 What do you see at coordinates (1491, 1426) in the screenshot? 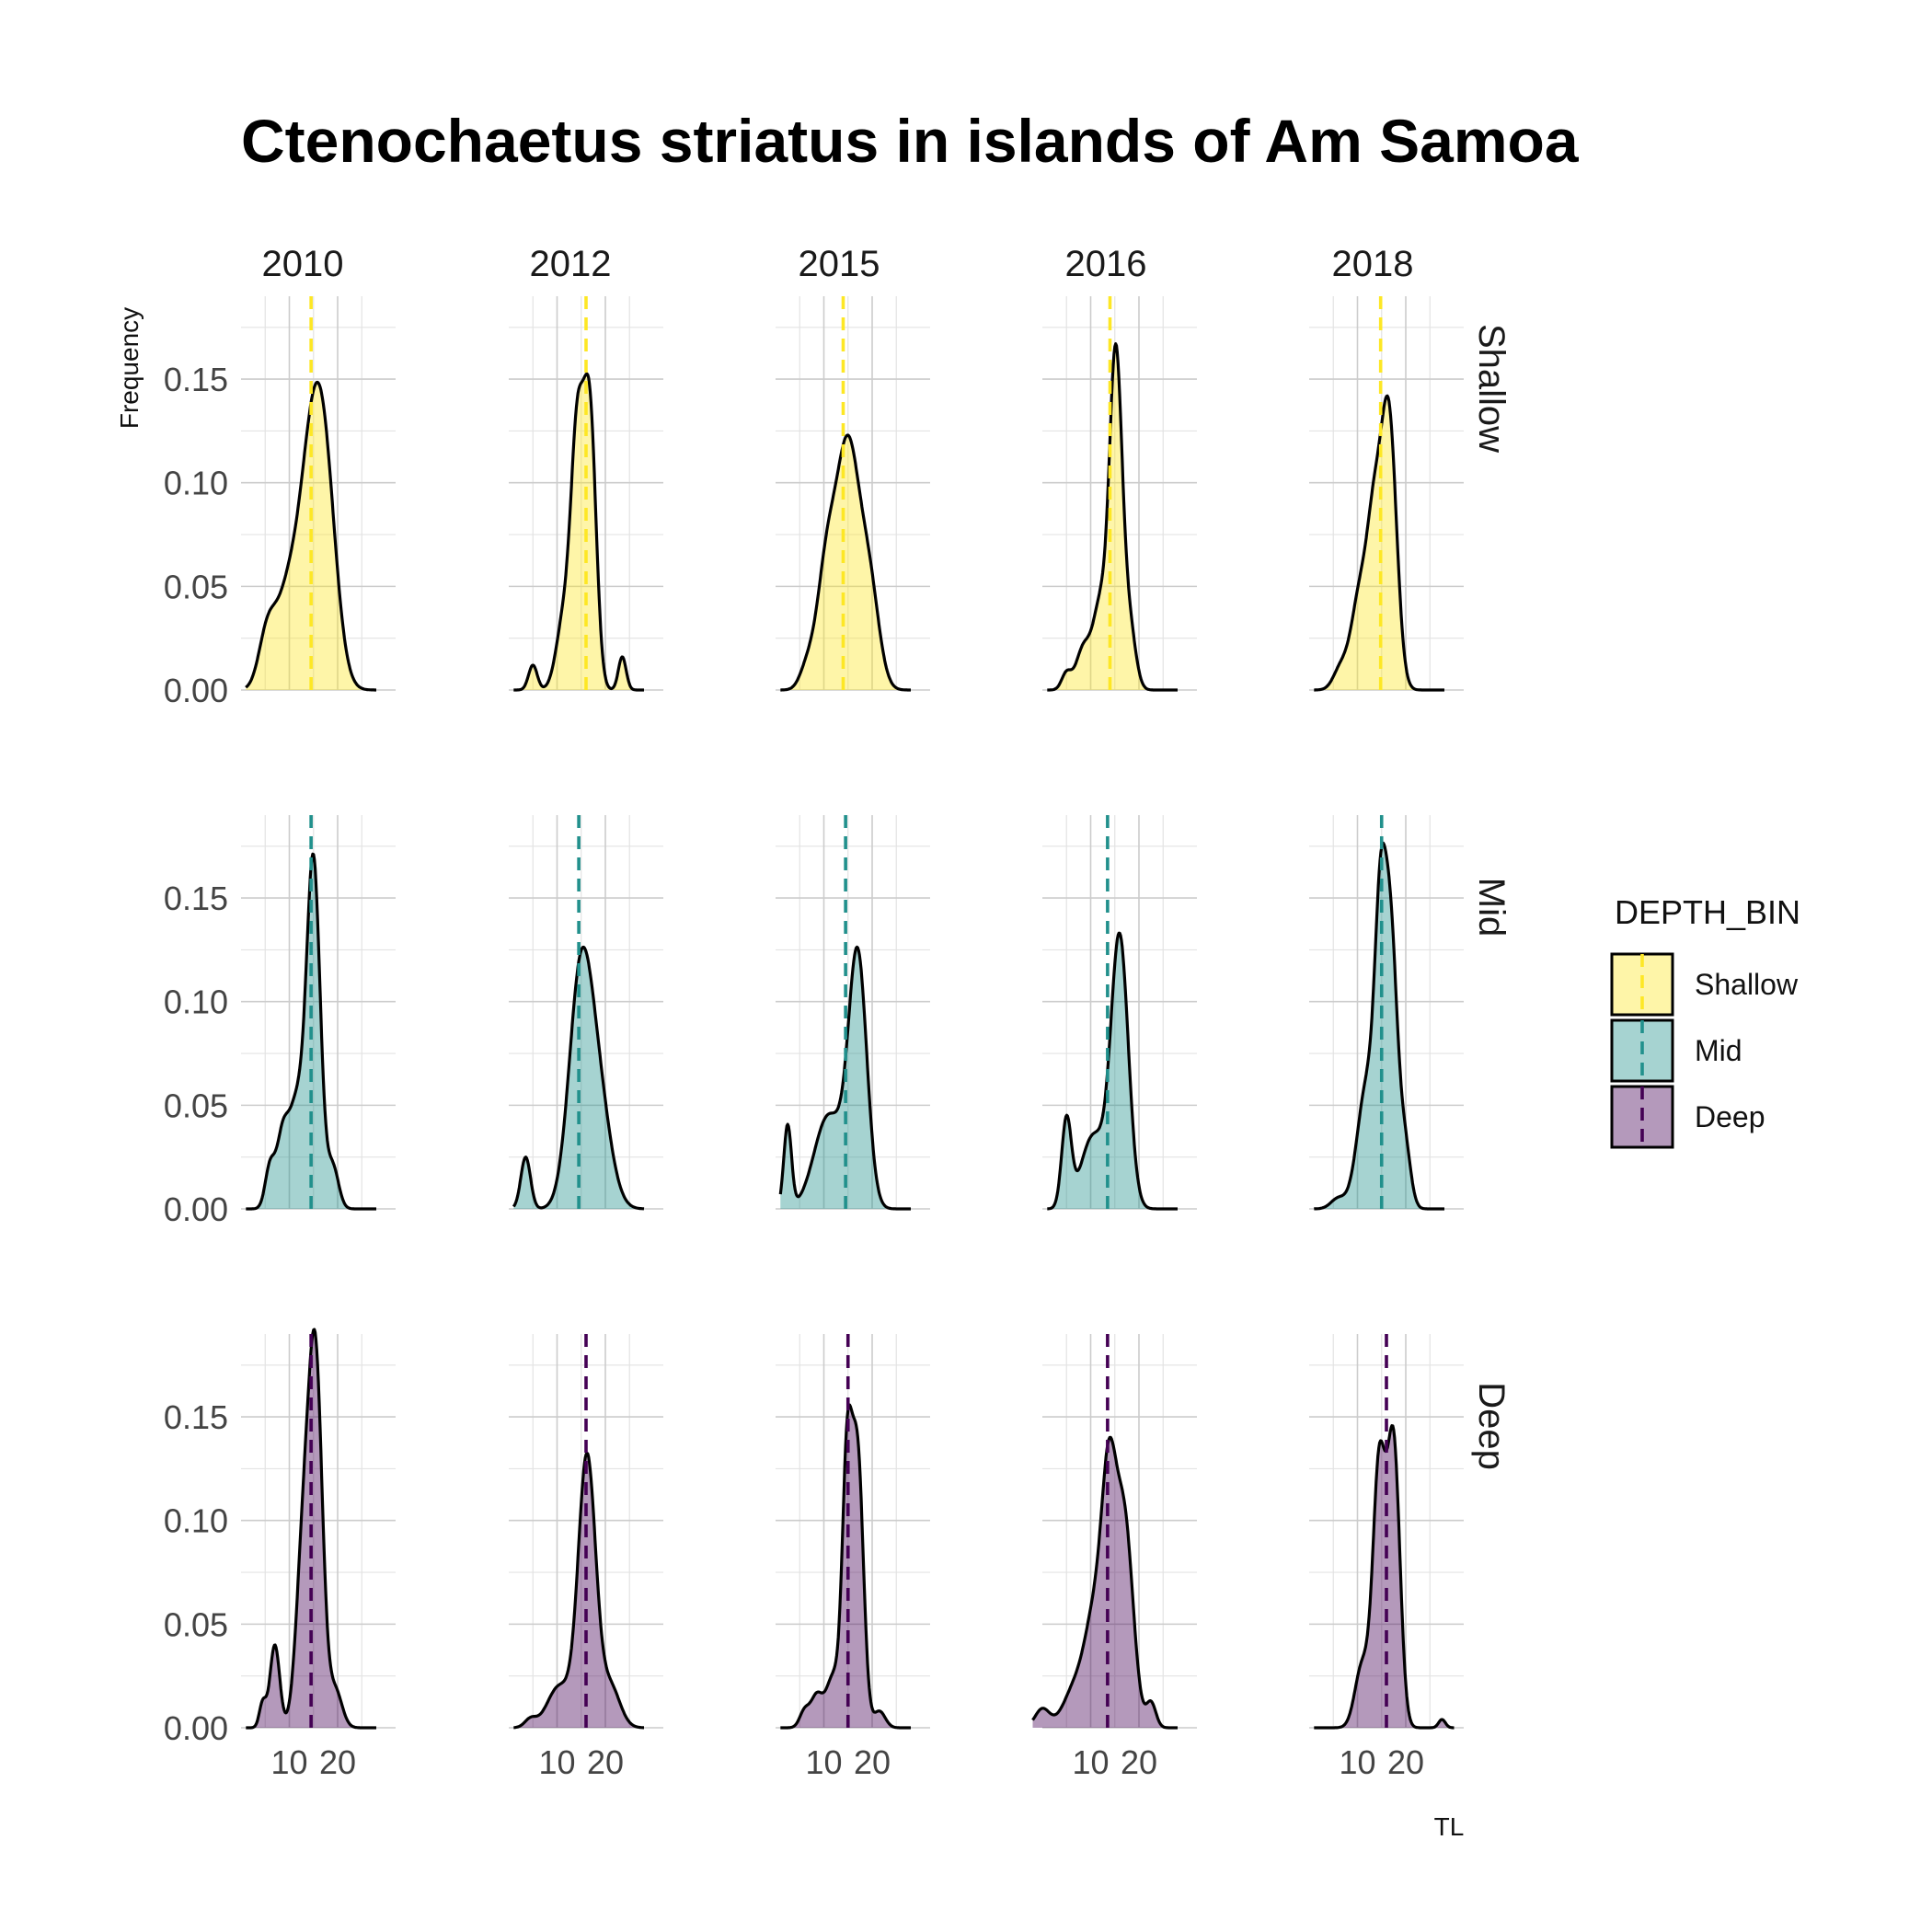
I see `facet-label-deep: Deep` at bounding box center [1491, 1426].